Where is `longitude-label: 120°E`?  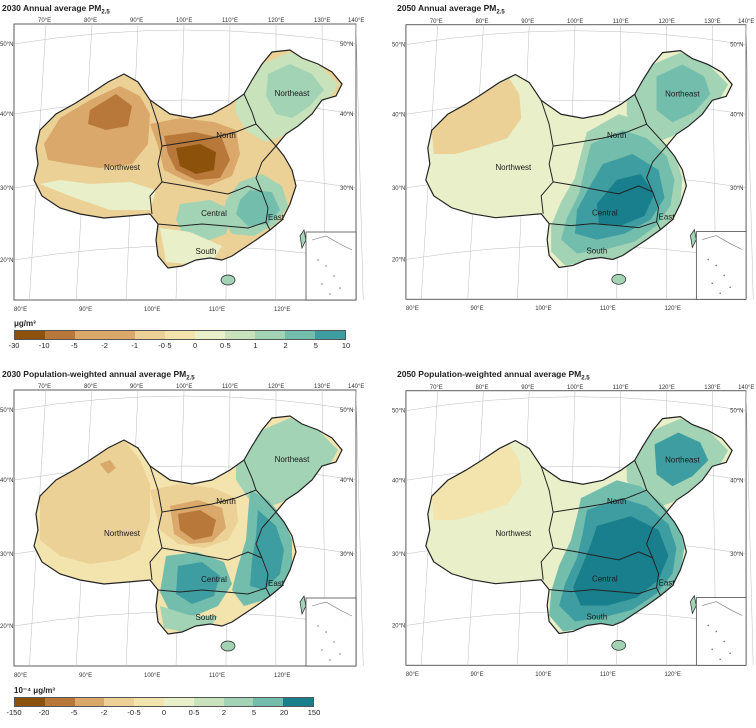
longitude-label: 120°E is located at coordinates (276, 21).